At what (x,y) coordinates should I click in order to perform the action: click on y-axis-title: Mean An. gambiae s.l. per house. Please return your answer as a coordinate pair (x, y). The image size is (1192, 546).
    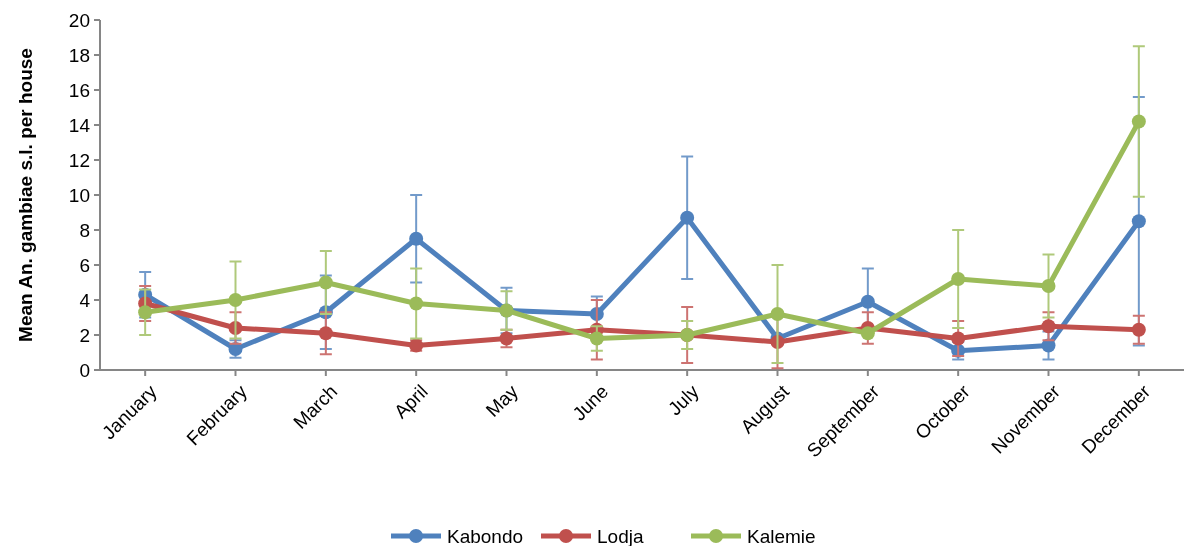
    Looking at the image, I should click on (25, 195).